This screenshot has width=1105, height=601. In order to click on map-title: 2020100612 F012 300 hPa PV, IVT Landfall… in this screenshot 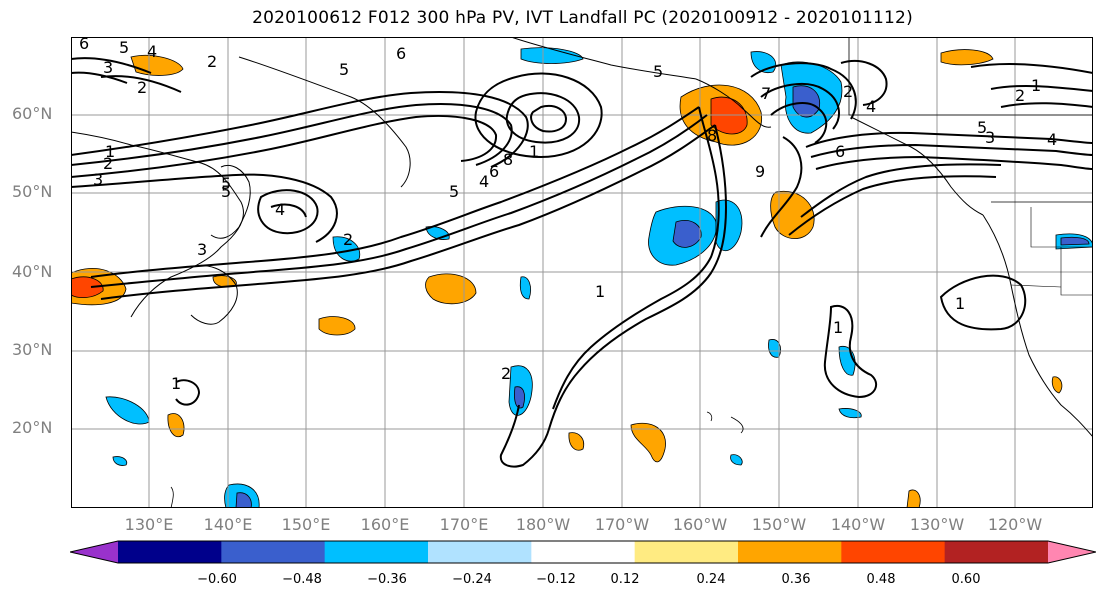, I will do `click(582, 18)`.